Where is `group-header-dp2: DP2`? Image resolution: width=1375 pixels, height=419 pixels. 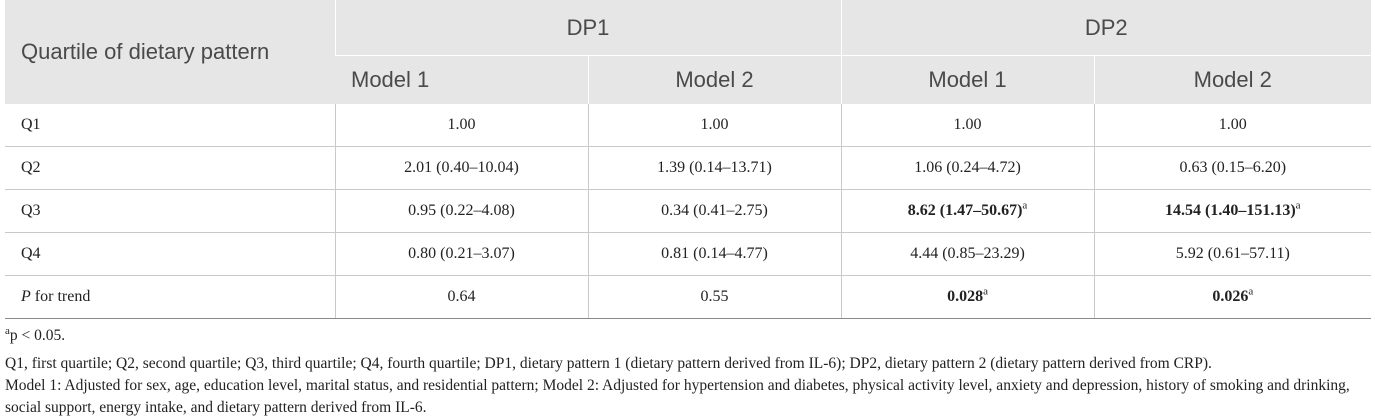 group-header-dp2: DP2 is located at coordinates (1106, 28).